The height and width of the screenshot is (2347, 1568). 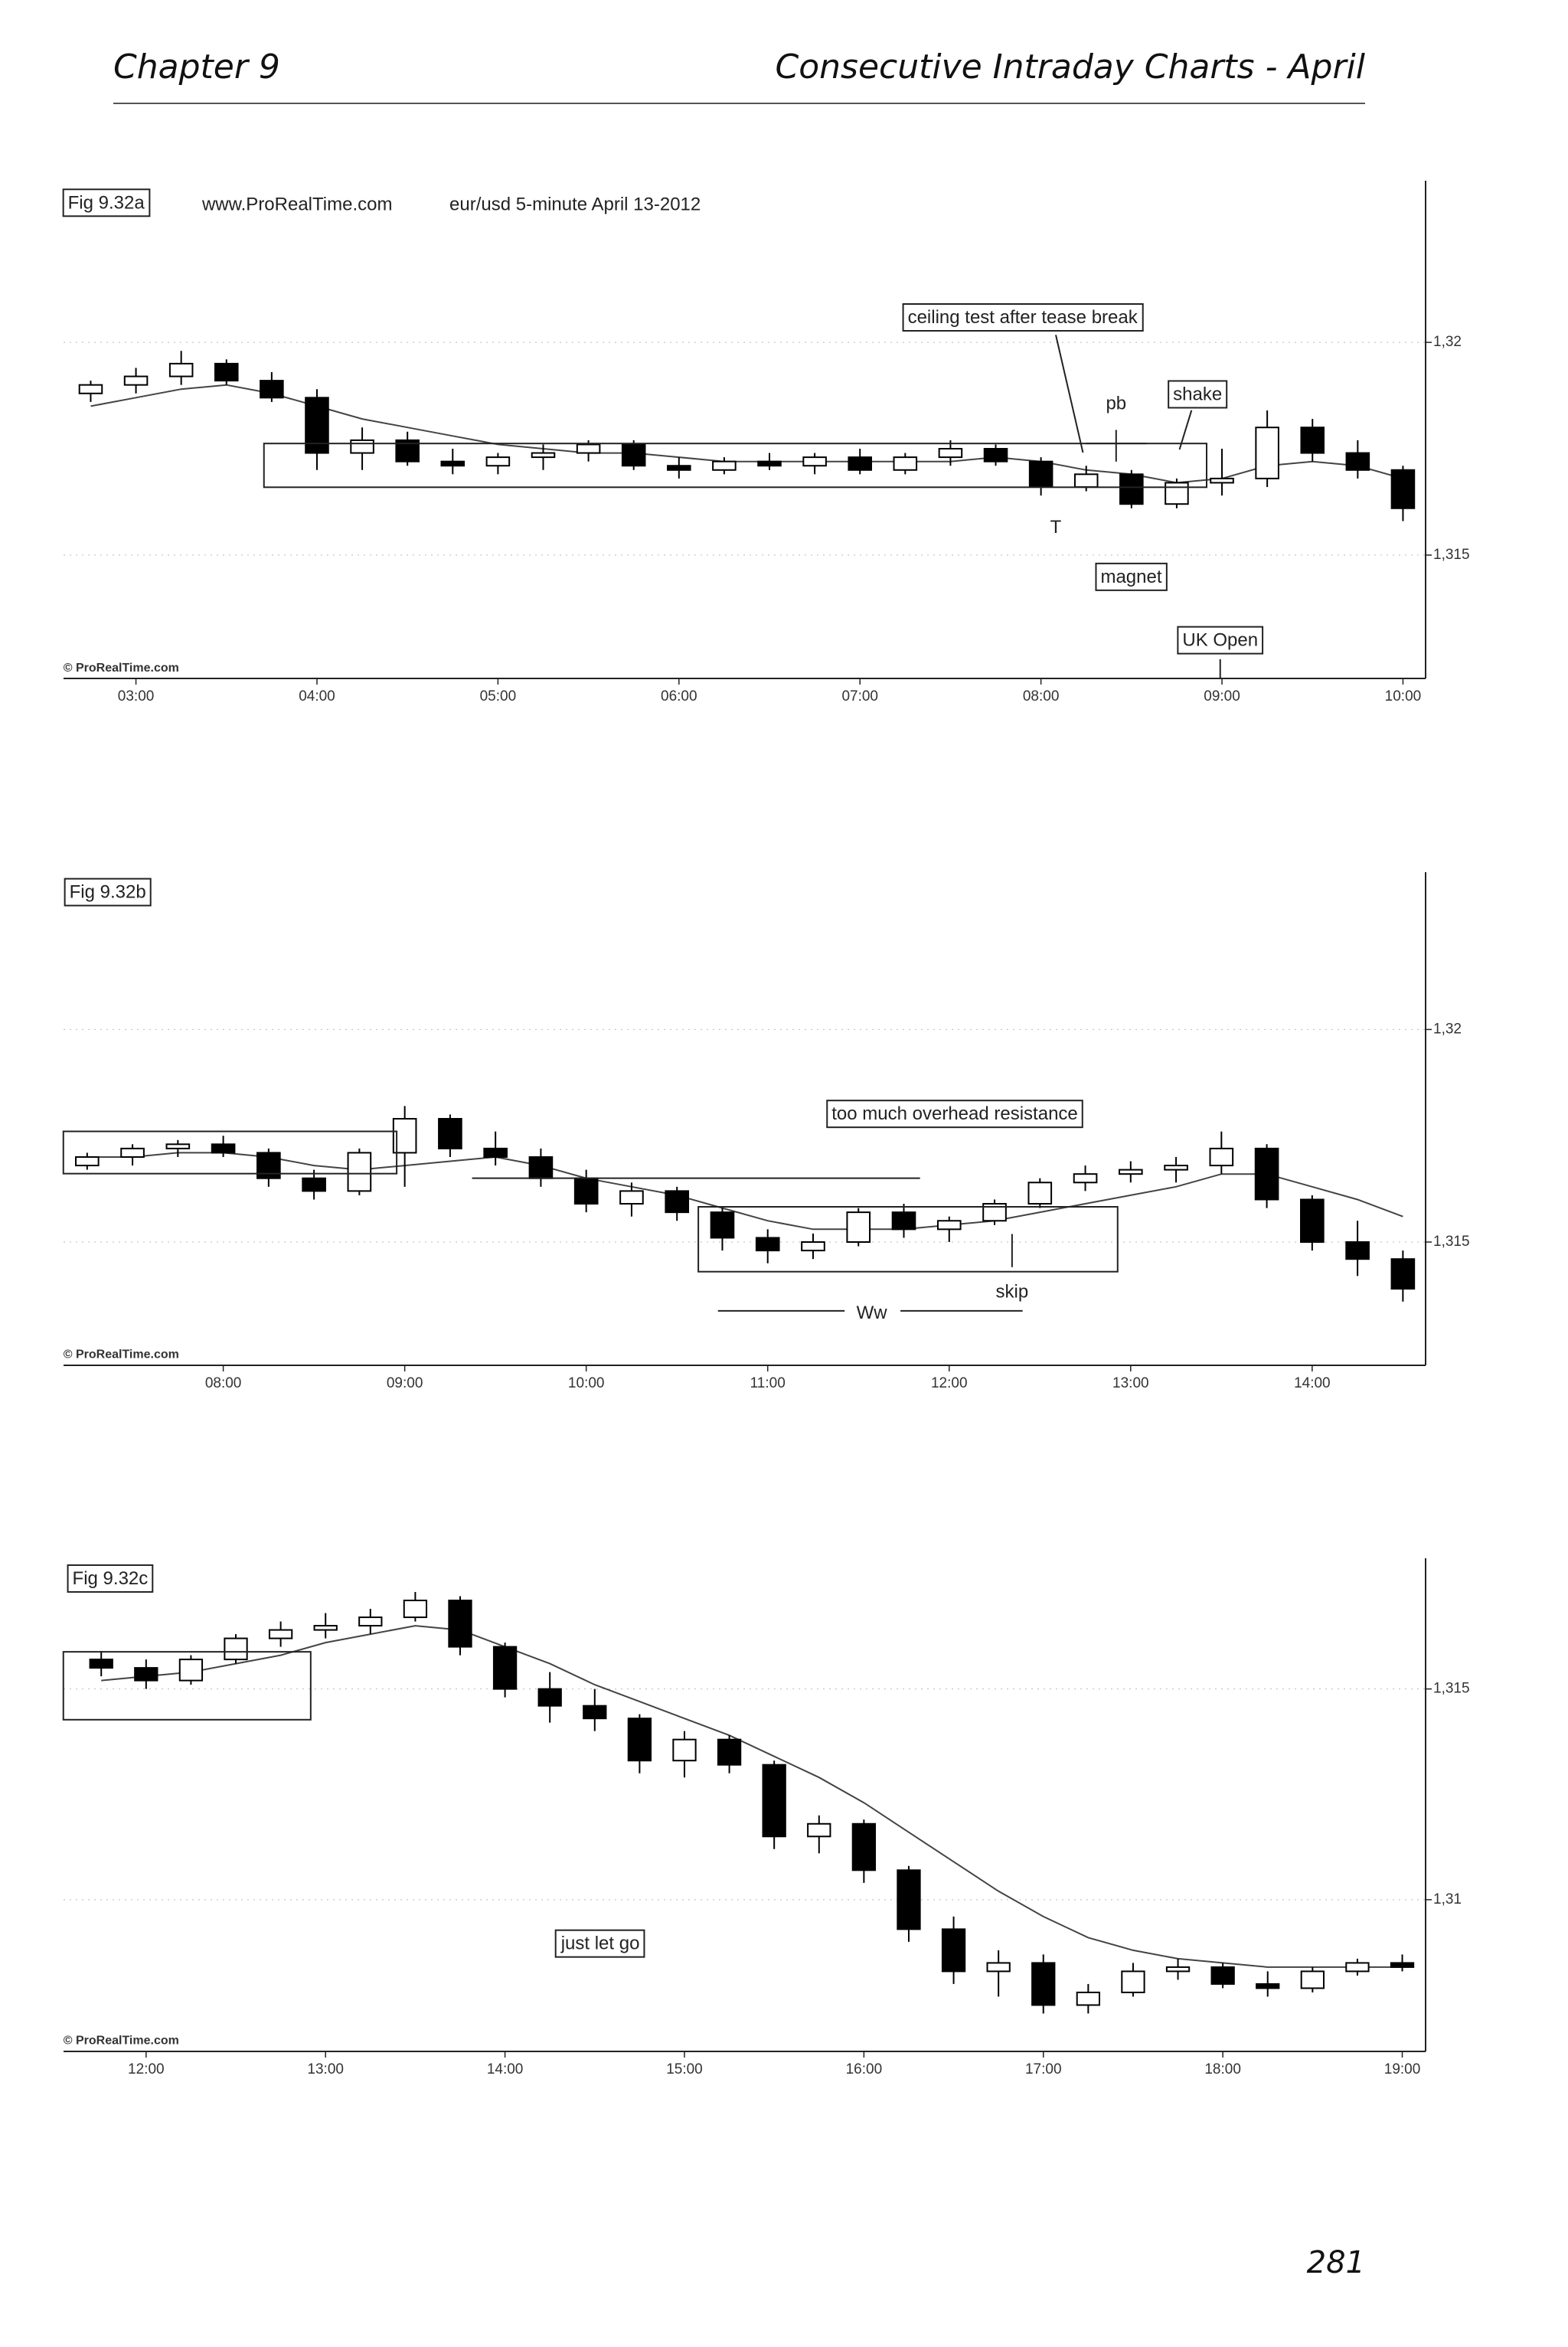 I want to click on annotation: magnet, so click(x=1130, y=577).